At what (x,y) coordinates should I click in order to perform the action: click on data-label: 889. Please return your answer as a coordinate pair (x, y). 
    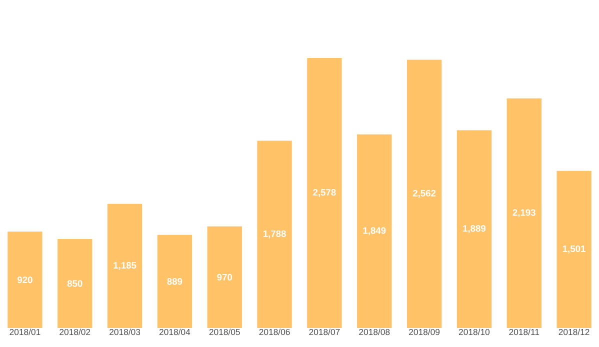
    Looking at the image, I should click on (174, 281).